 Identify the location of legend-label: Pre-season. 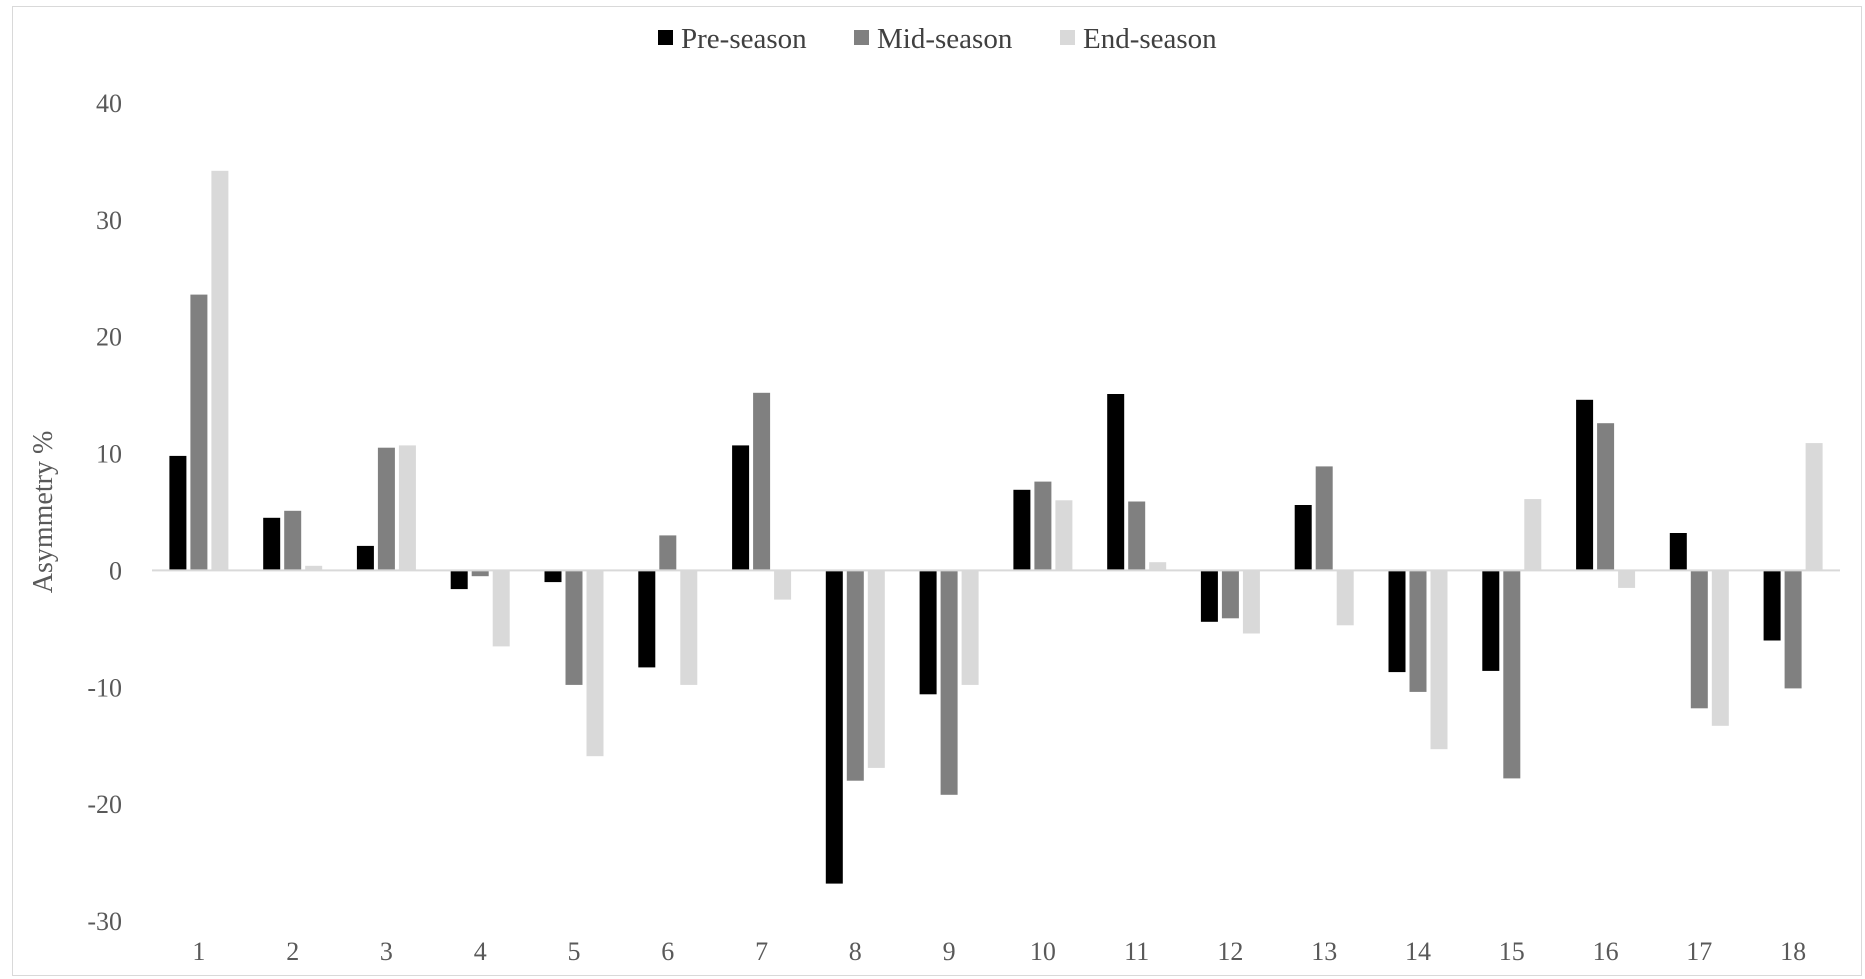
(744, 39).